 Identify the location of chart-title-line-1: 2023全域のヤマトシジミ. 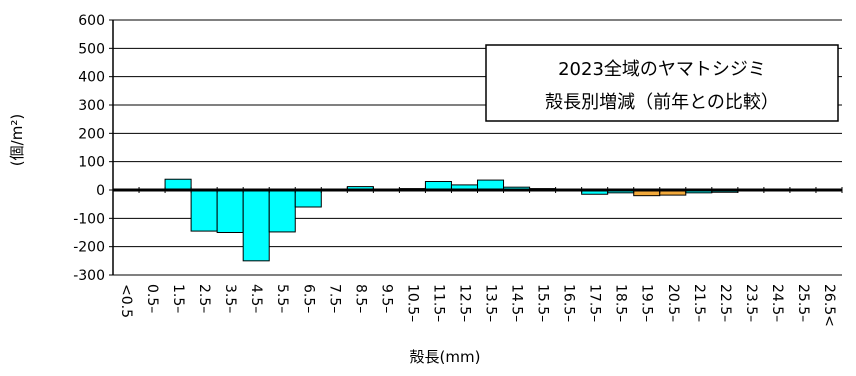
(662, 69).